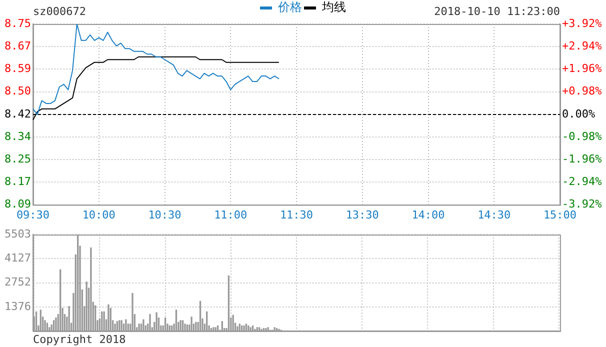 The height and width of the screenshot is (347, 606). I want to click on y-tick-label: 5503, so click(17, 233).